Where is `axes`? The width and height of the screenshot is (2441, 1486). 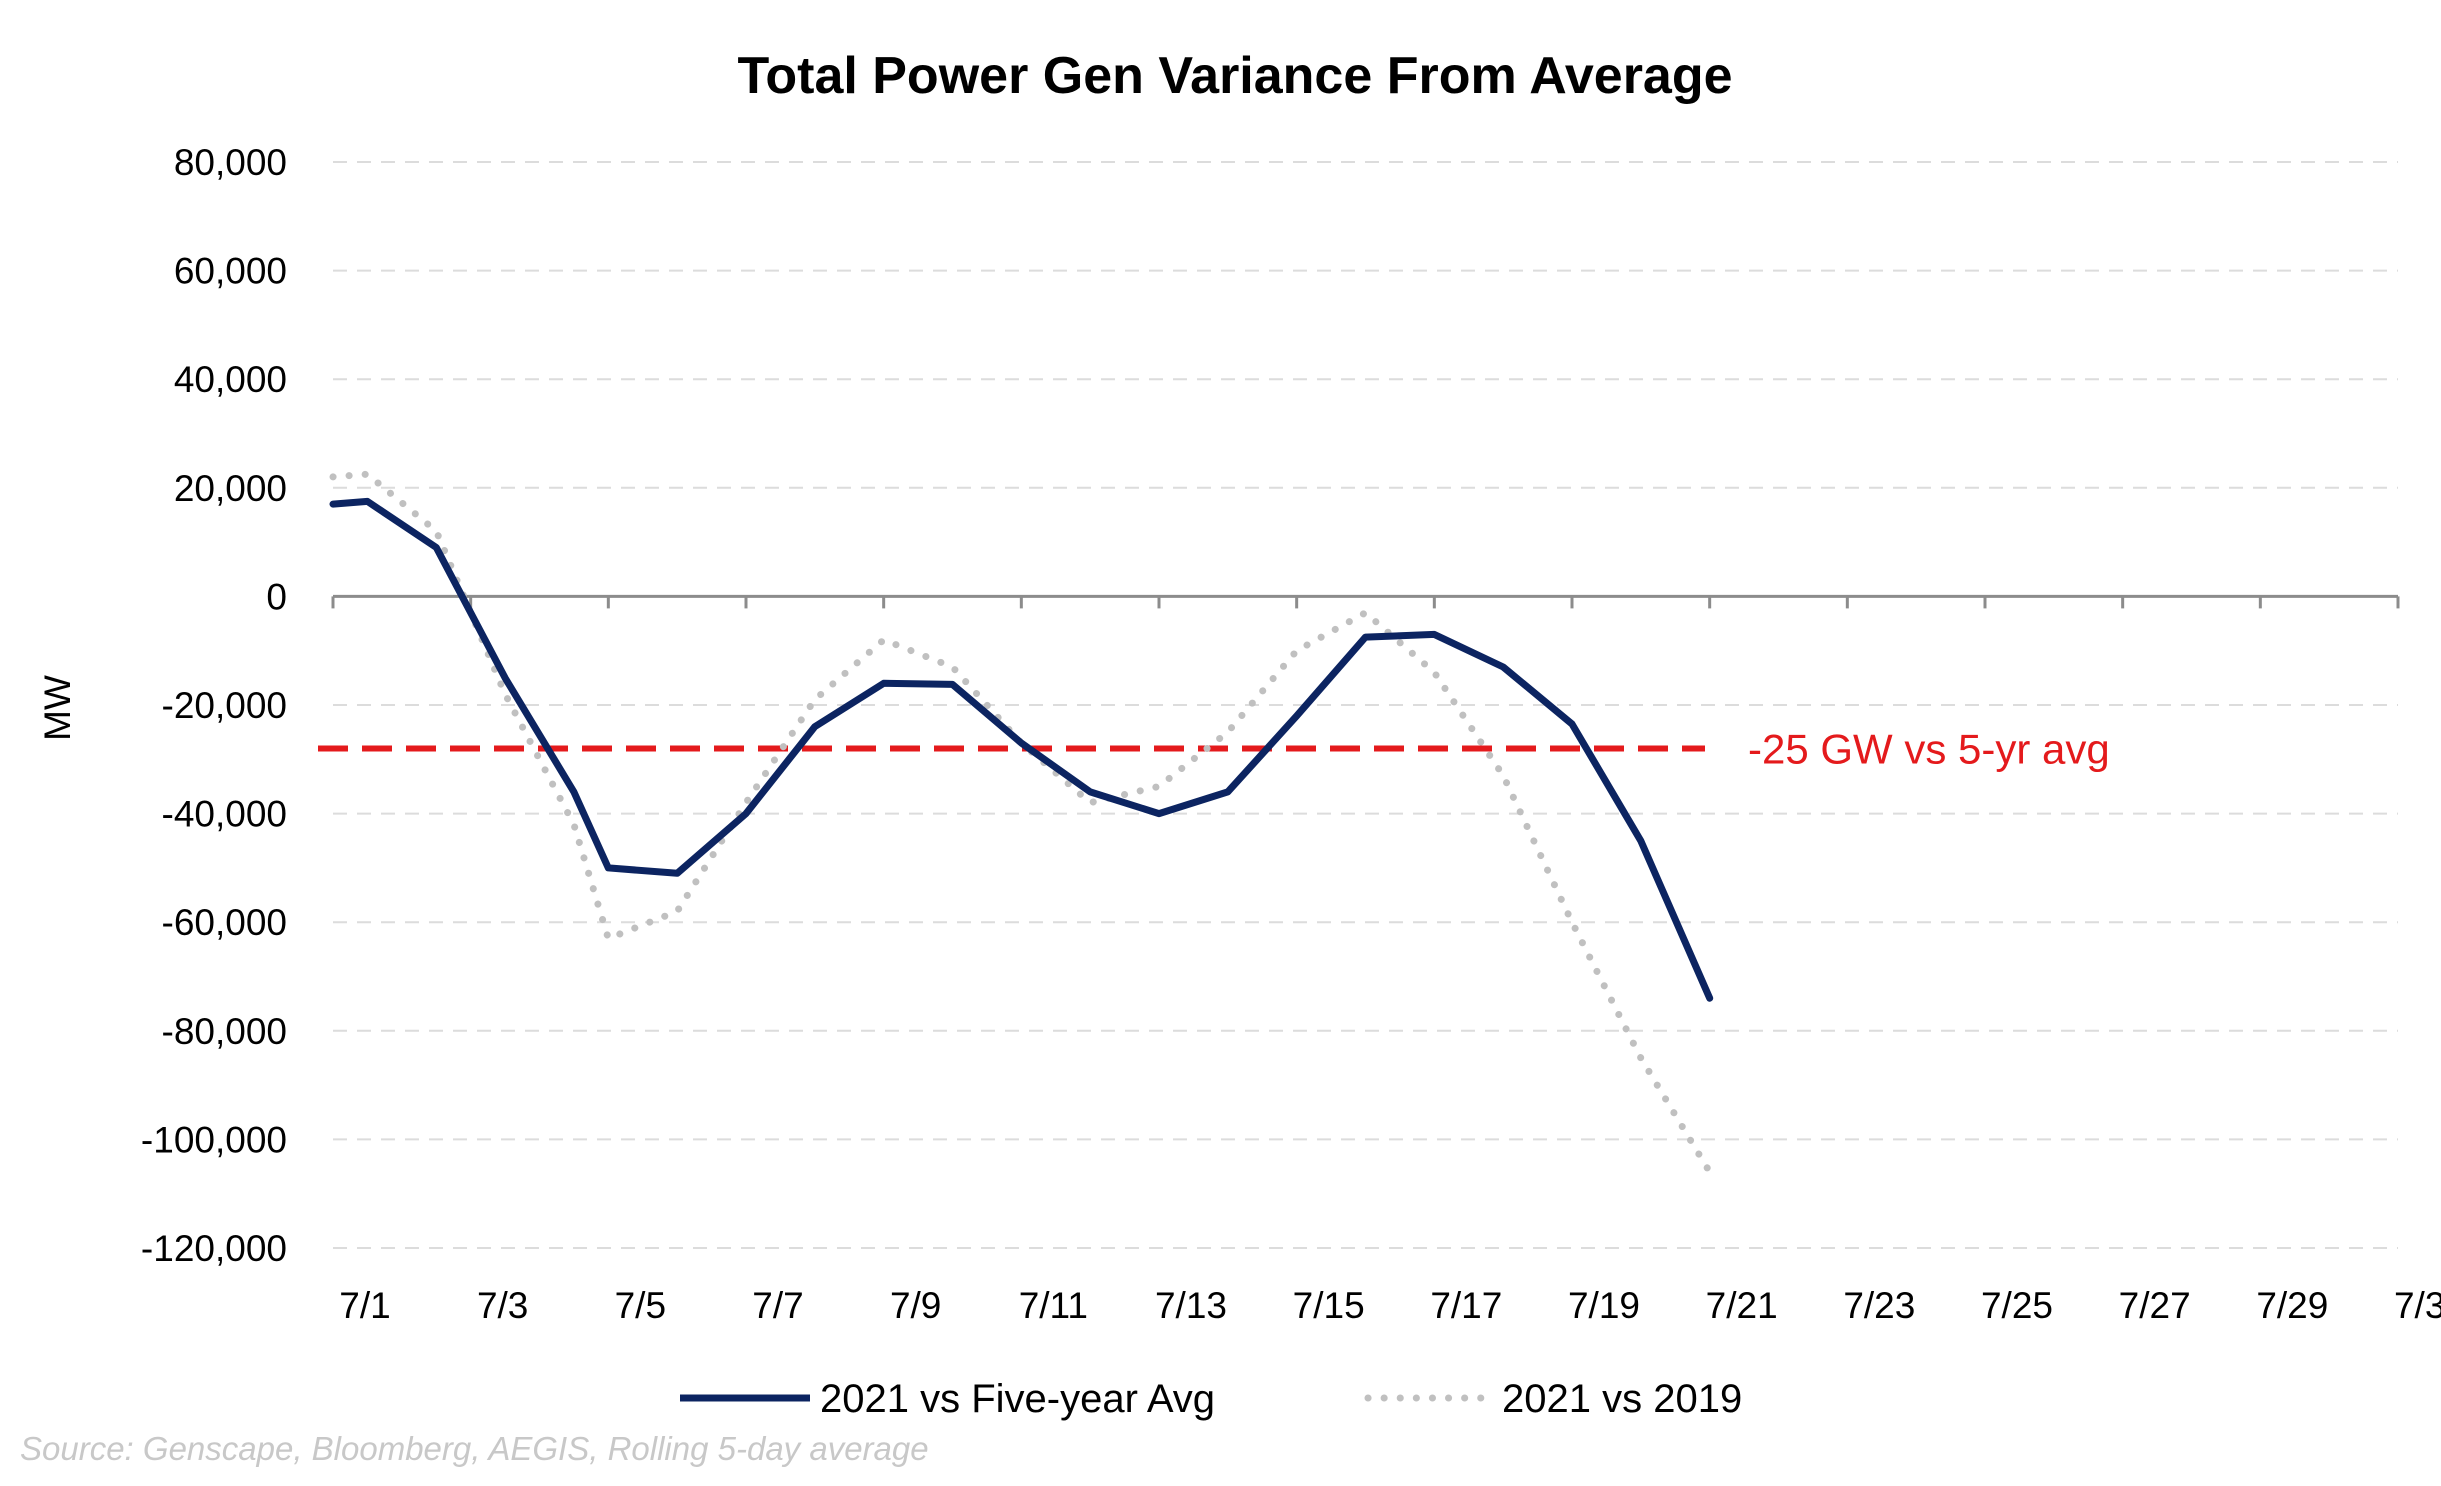 axes is located at coordinates (1365, 601).